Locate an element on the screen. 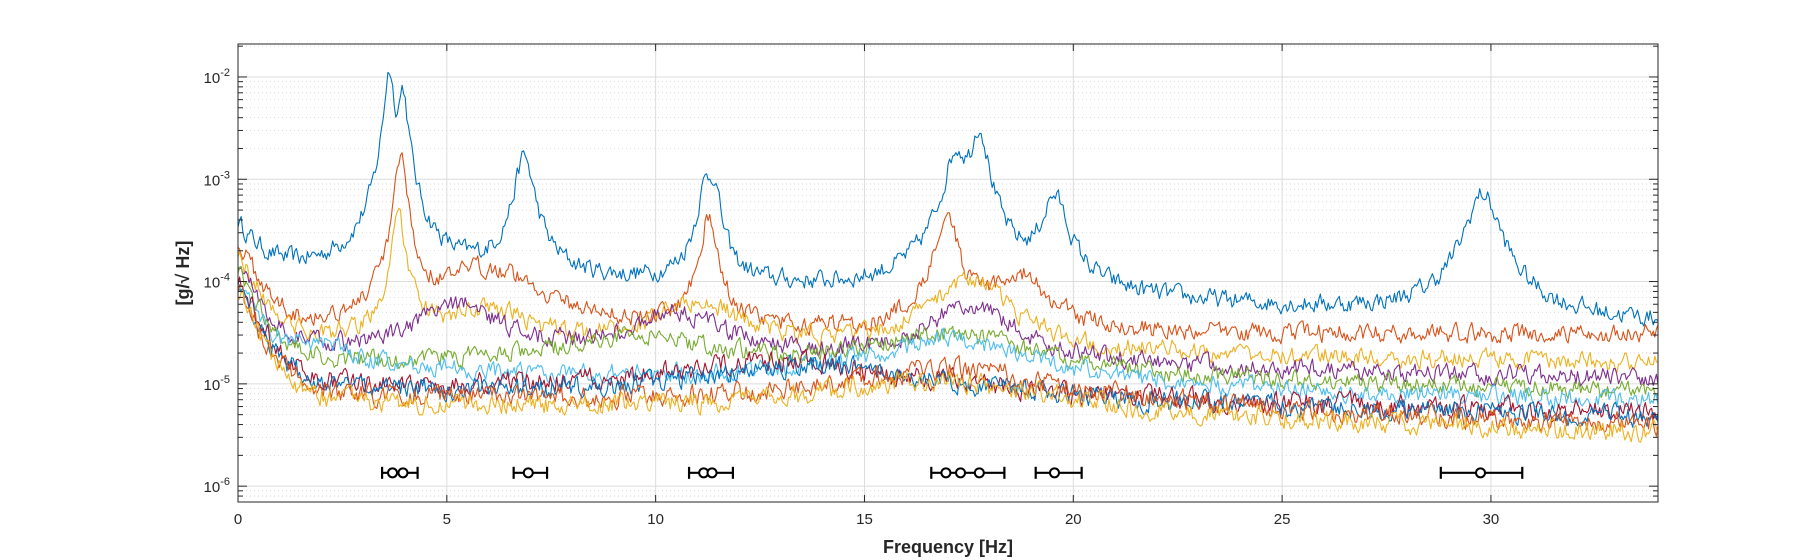  x-tick-label: 25 is located at coordinates (1282, 519).